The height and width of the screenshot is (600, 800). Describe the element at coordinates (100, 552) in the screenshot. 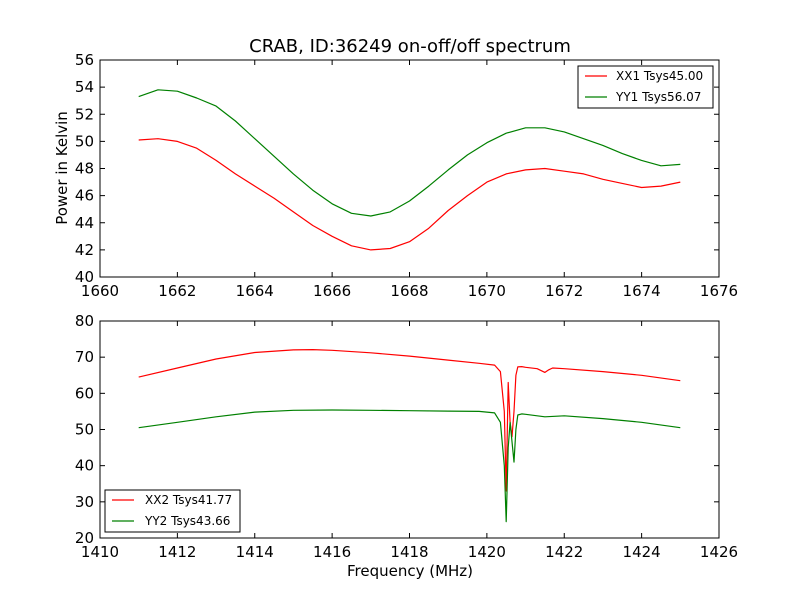

I see `x-tick-label: 1410` at that location.